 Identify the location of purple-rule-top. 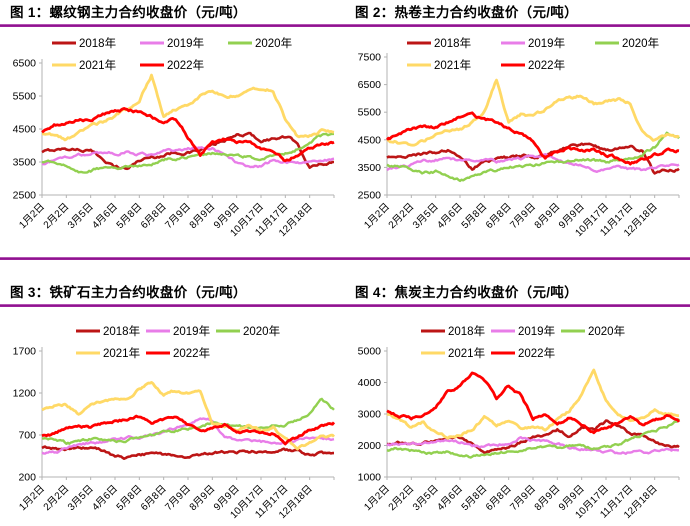
(345, 25).